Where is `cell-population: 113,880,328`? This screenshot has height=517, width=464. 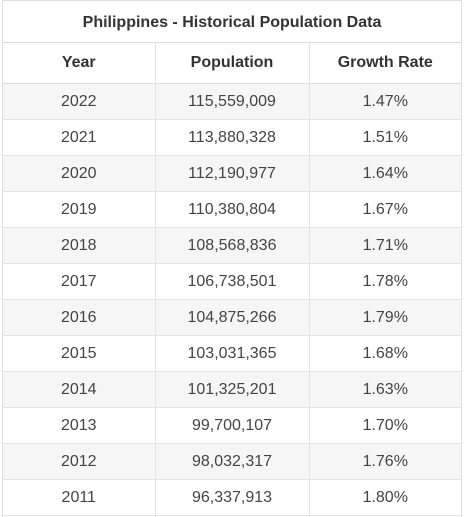
cell-population: 113,880,328 is located at coordinates (232, 137).